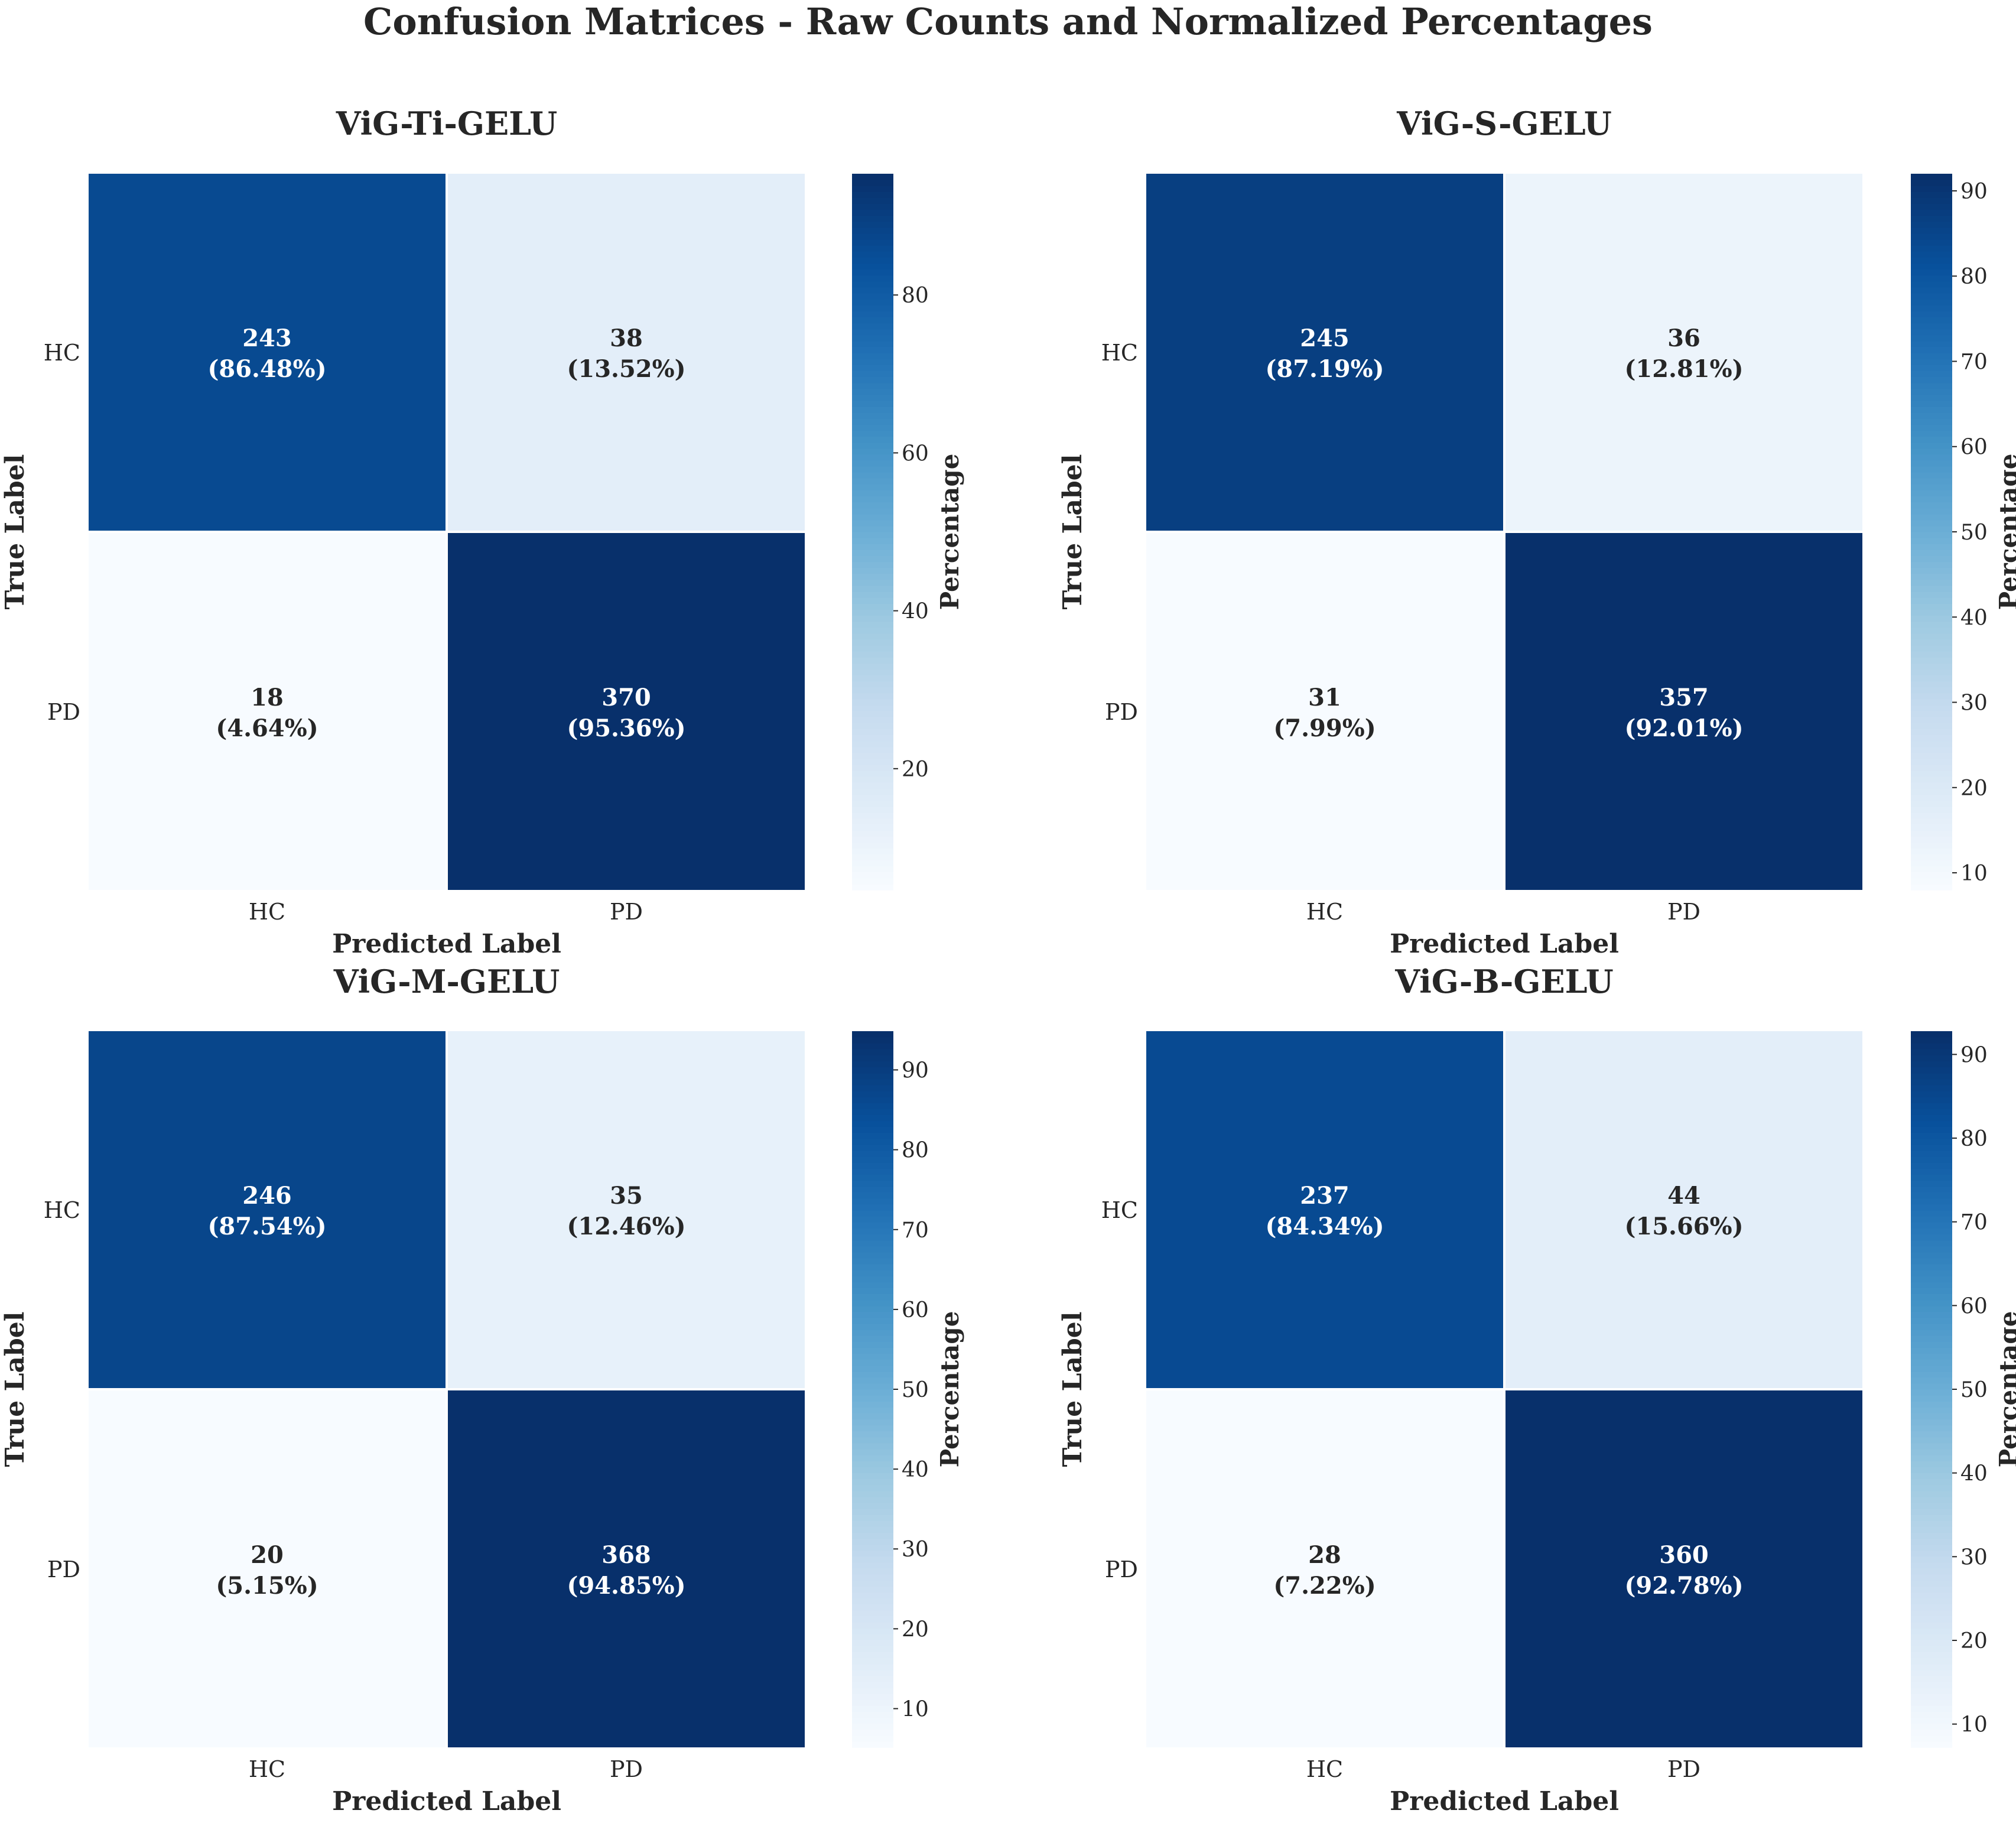  Describe the element at coordinates (915, 1709) in the screenshot. I see `colorbar-tick-label: 10` at that location.